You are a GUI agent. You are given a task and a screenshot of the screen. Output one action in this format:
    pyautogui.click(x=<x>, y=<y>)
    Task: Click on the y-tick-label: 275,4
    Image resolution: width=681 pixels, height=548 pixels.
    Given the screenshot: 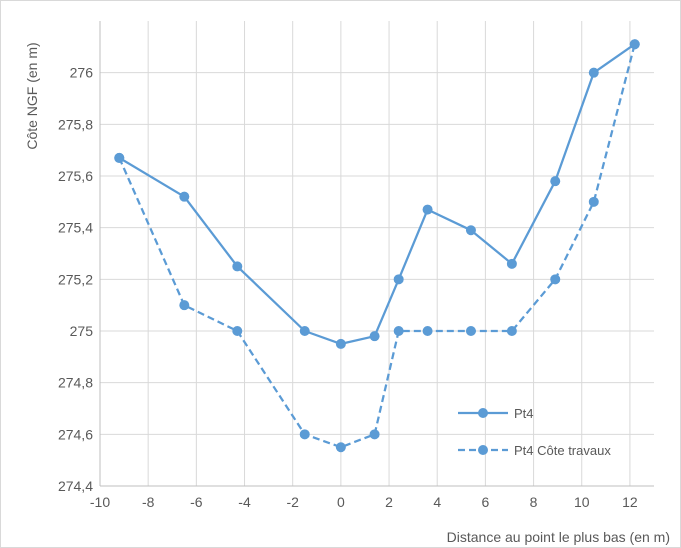 What is the action you would take?
    pyautogui.click(x=75, y=228)
    